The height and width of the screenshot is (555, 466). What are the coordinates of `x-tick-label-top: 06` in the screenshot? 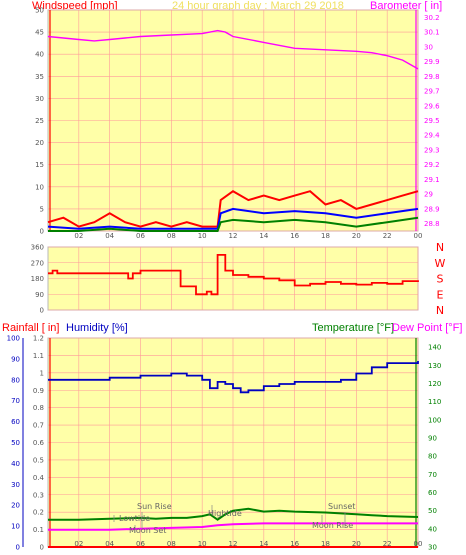 It's located at (140, 236).